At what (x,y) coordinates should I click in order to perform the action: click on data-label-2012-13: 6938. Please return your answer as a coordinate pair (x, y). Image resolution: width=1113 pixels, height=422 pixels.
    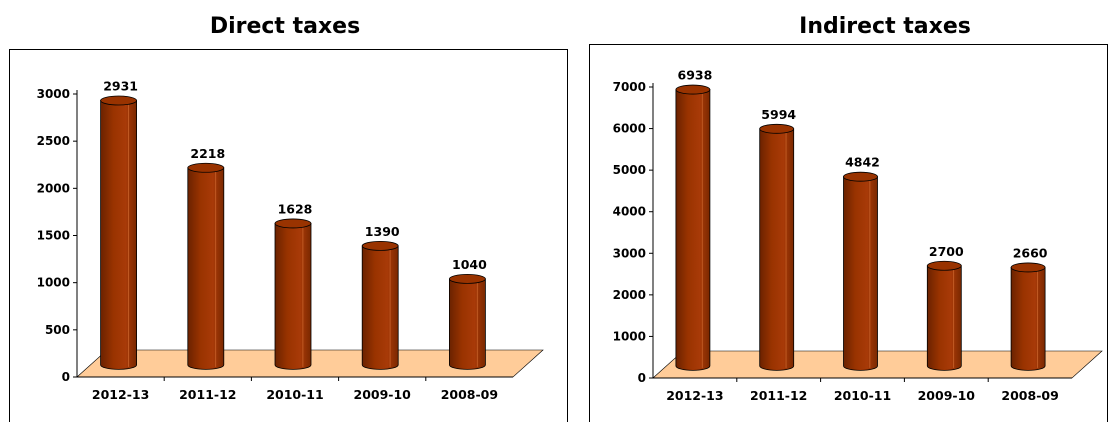
    Looking at the image, I should click on (695, 75).